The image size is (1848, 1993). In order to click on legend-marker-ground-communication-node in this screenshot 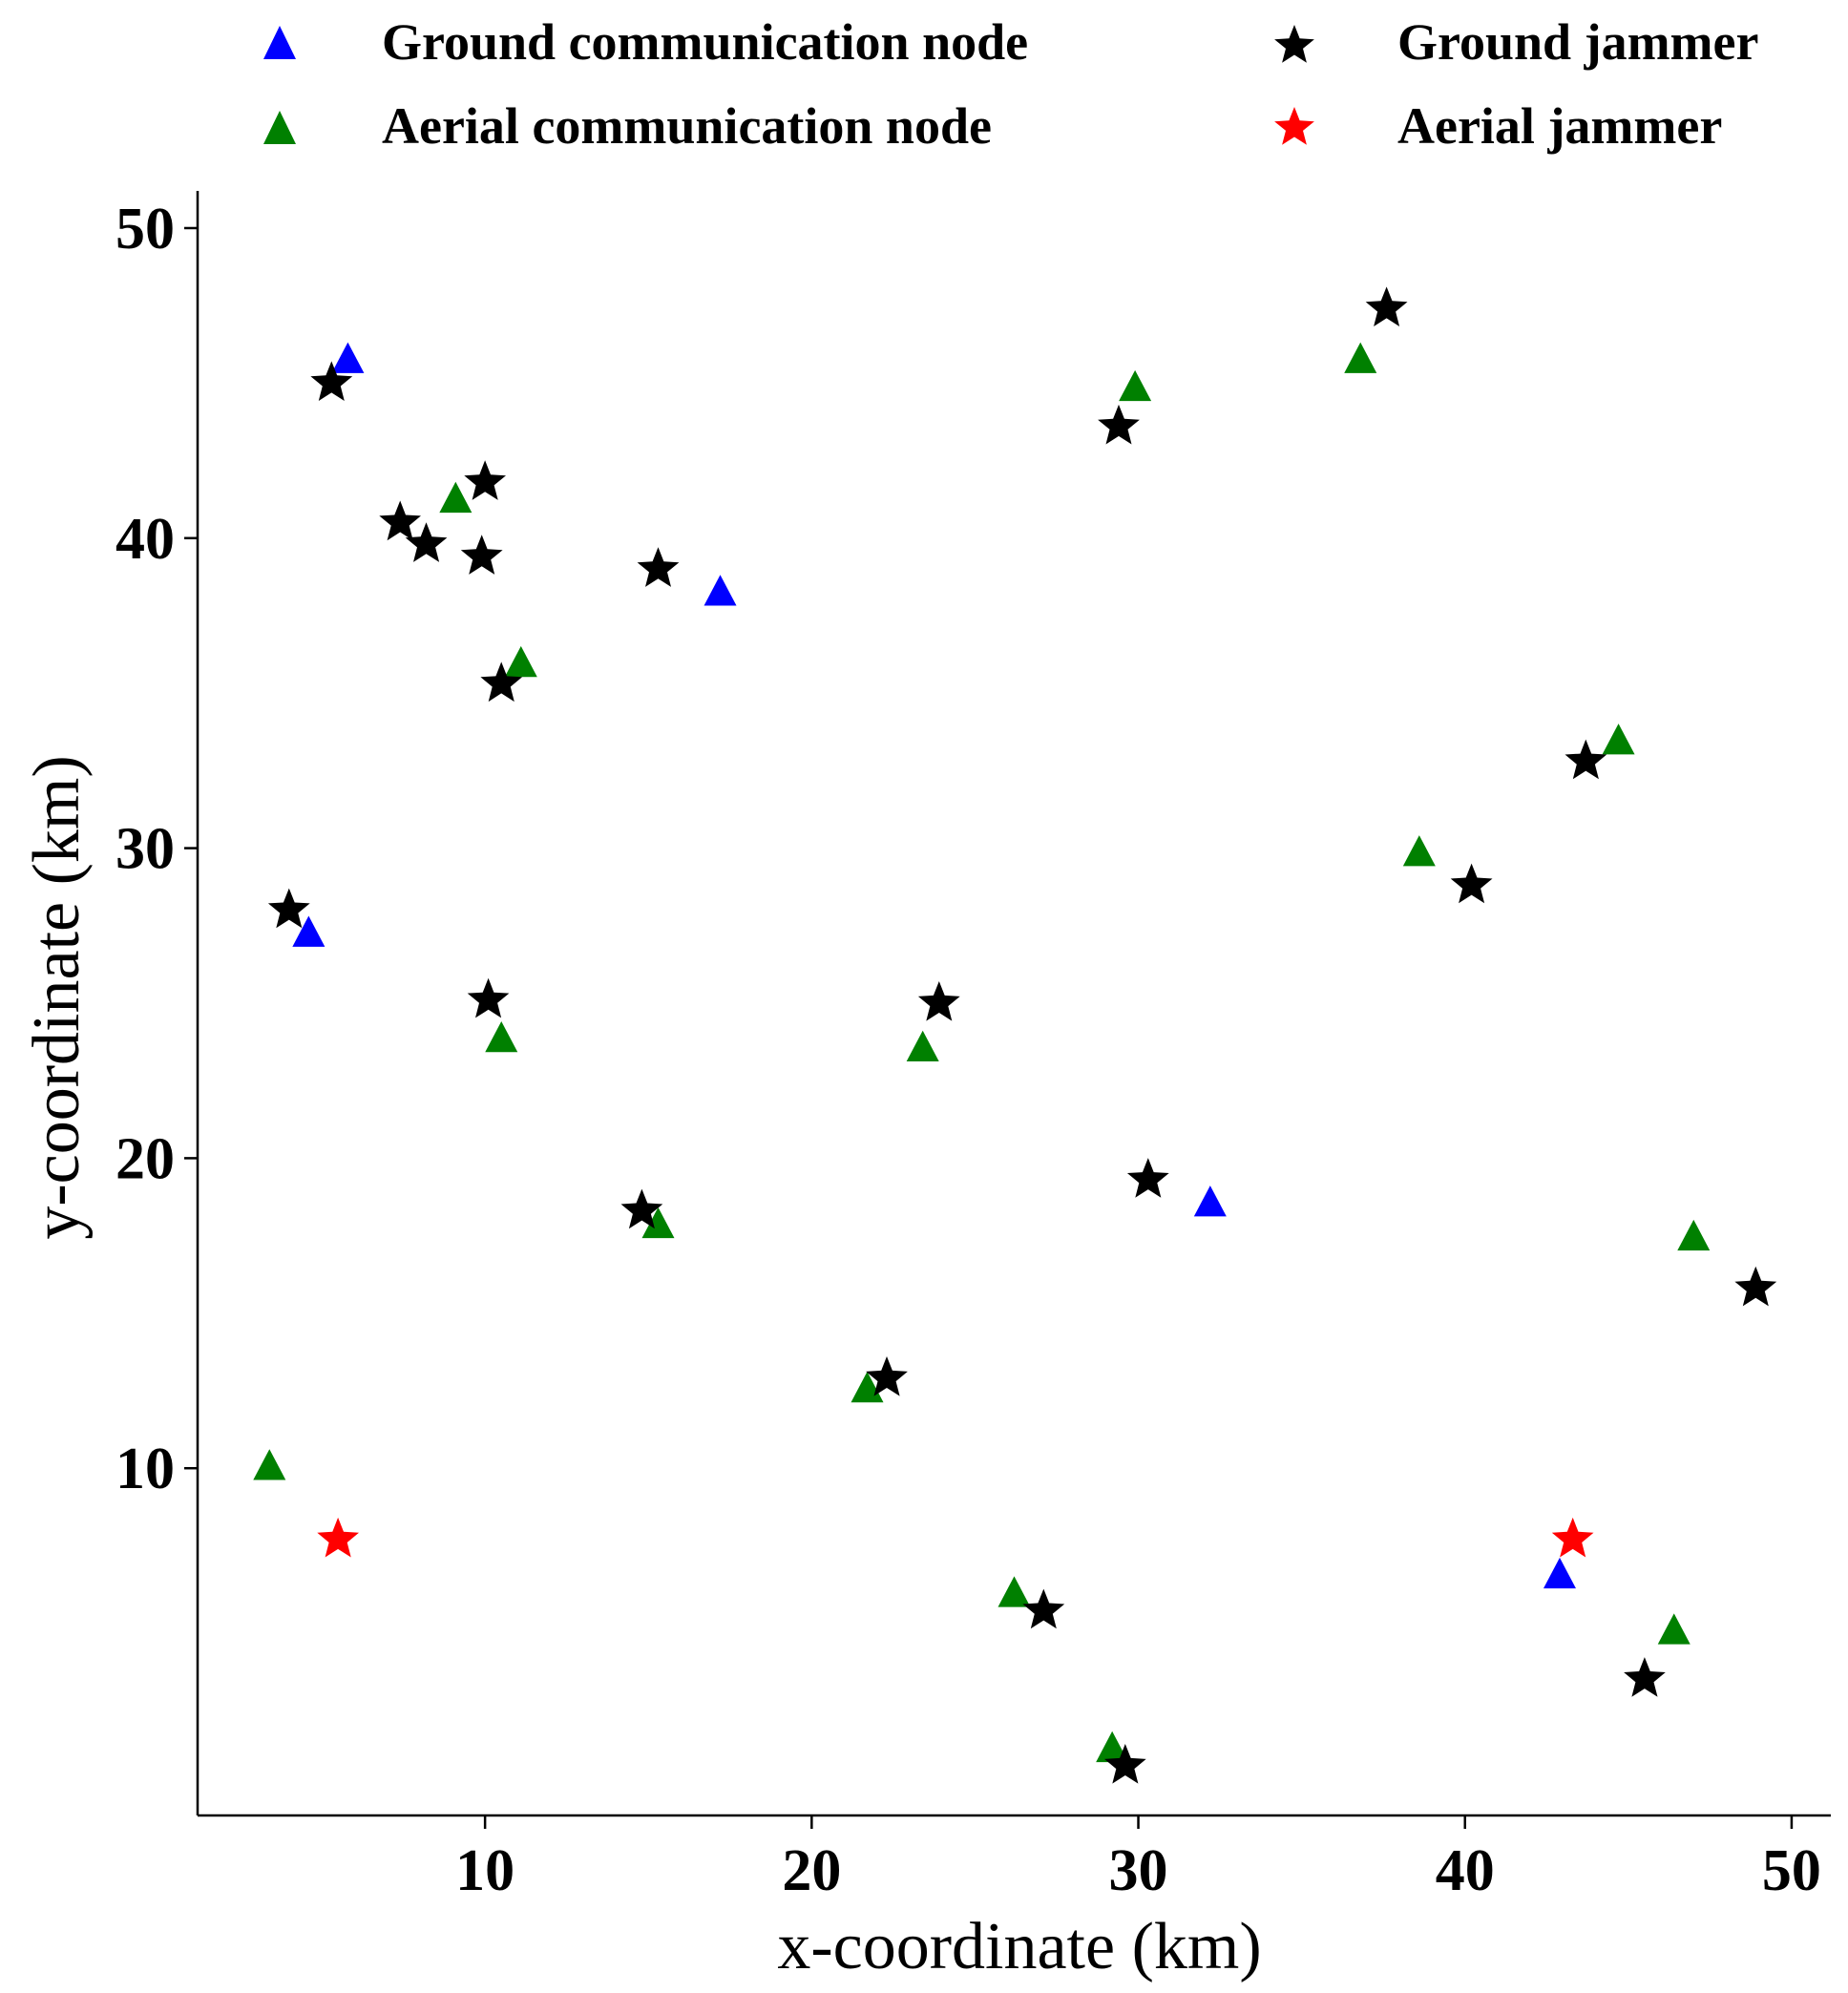, I will do `click(279, 42)`.